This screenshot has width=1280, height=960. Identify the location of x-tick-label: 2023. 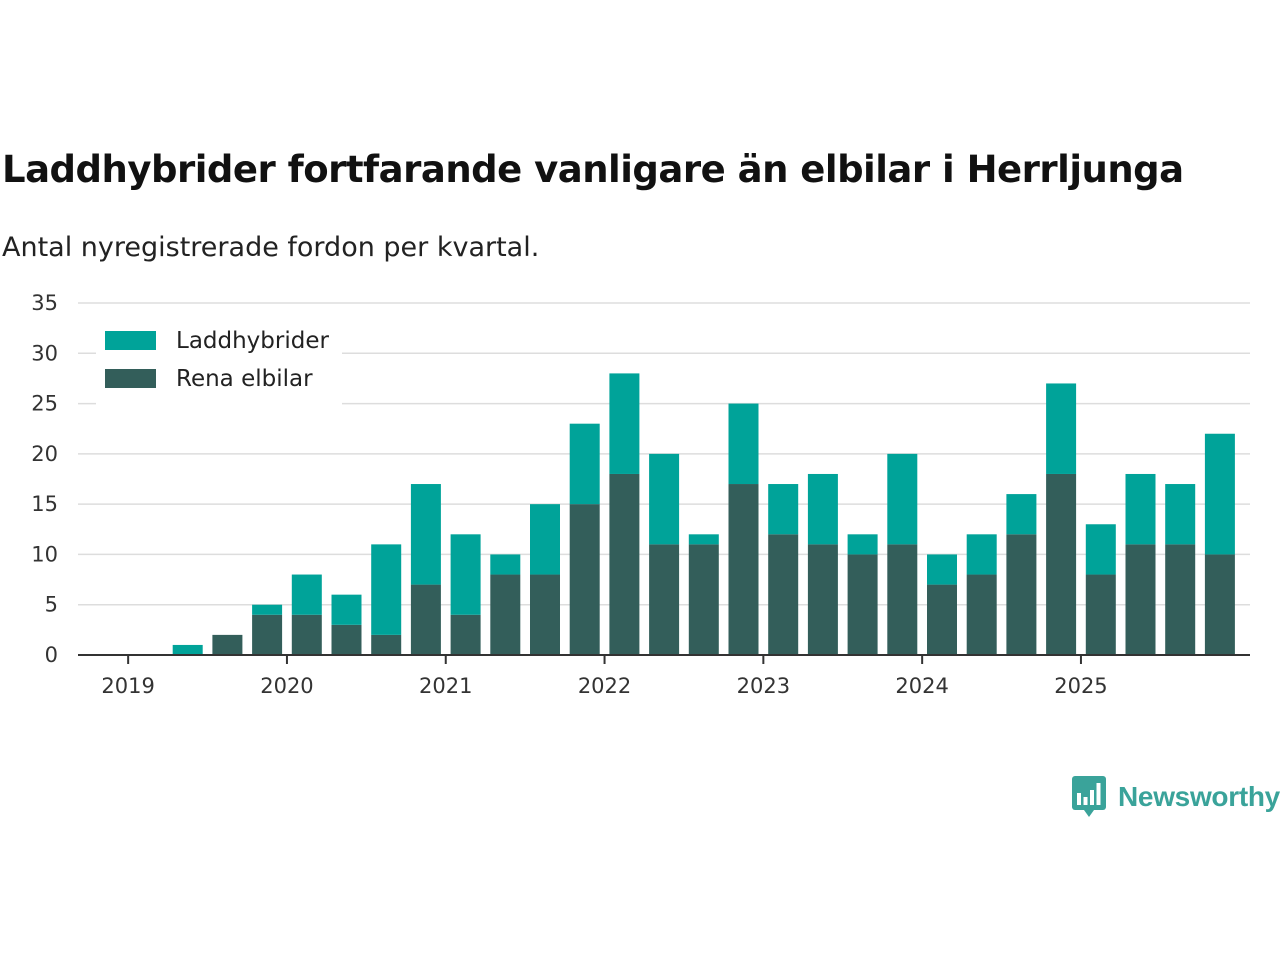
(763, 686).